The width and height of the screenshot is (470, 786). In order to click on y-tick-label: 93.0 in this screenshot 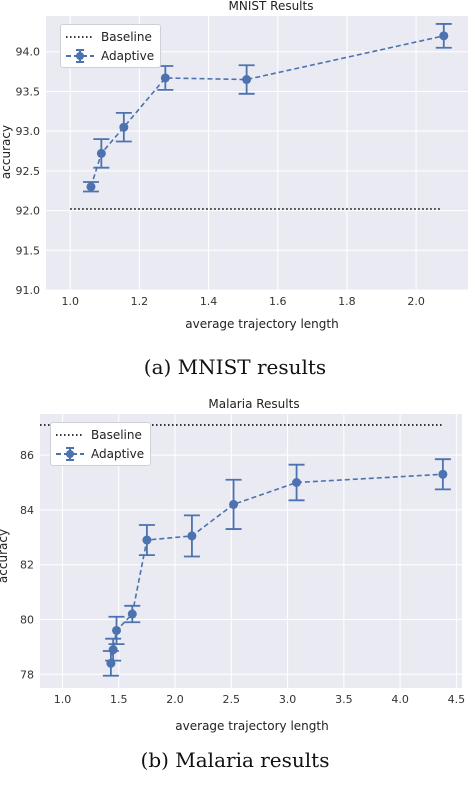, I will do `click(28, 131)`.